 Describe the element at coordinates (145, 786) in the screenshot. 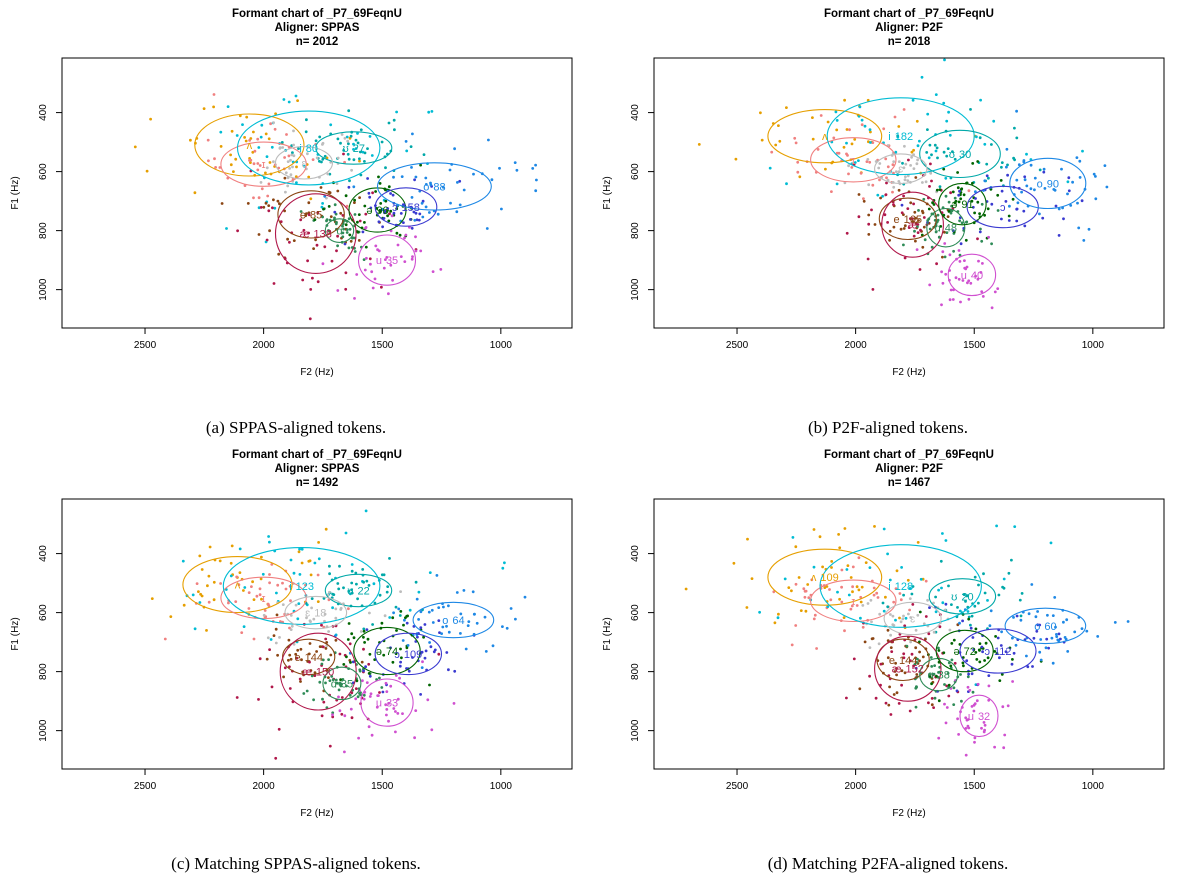

I see `x-tick-label: 2500` at that location.